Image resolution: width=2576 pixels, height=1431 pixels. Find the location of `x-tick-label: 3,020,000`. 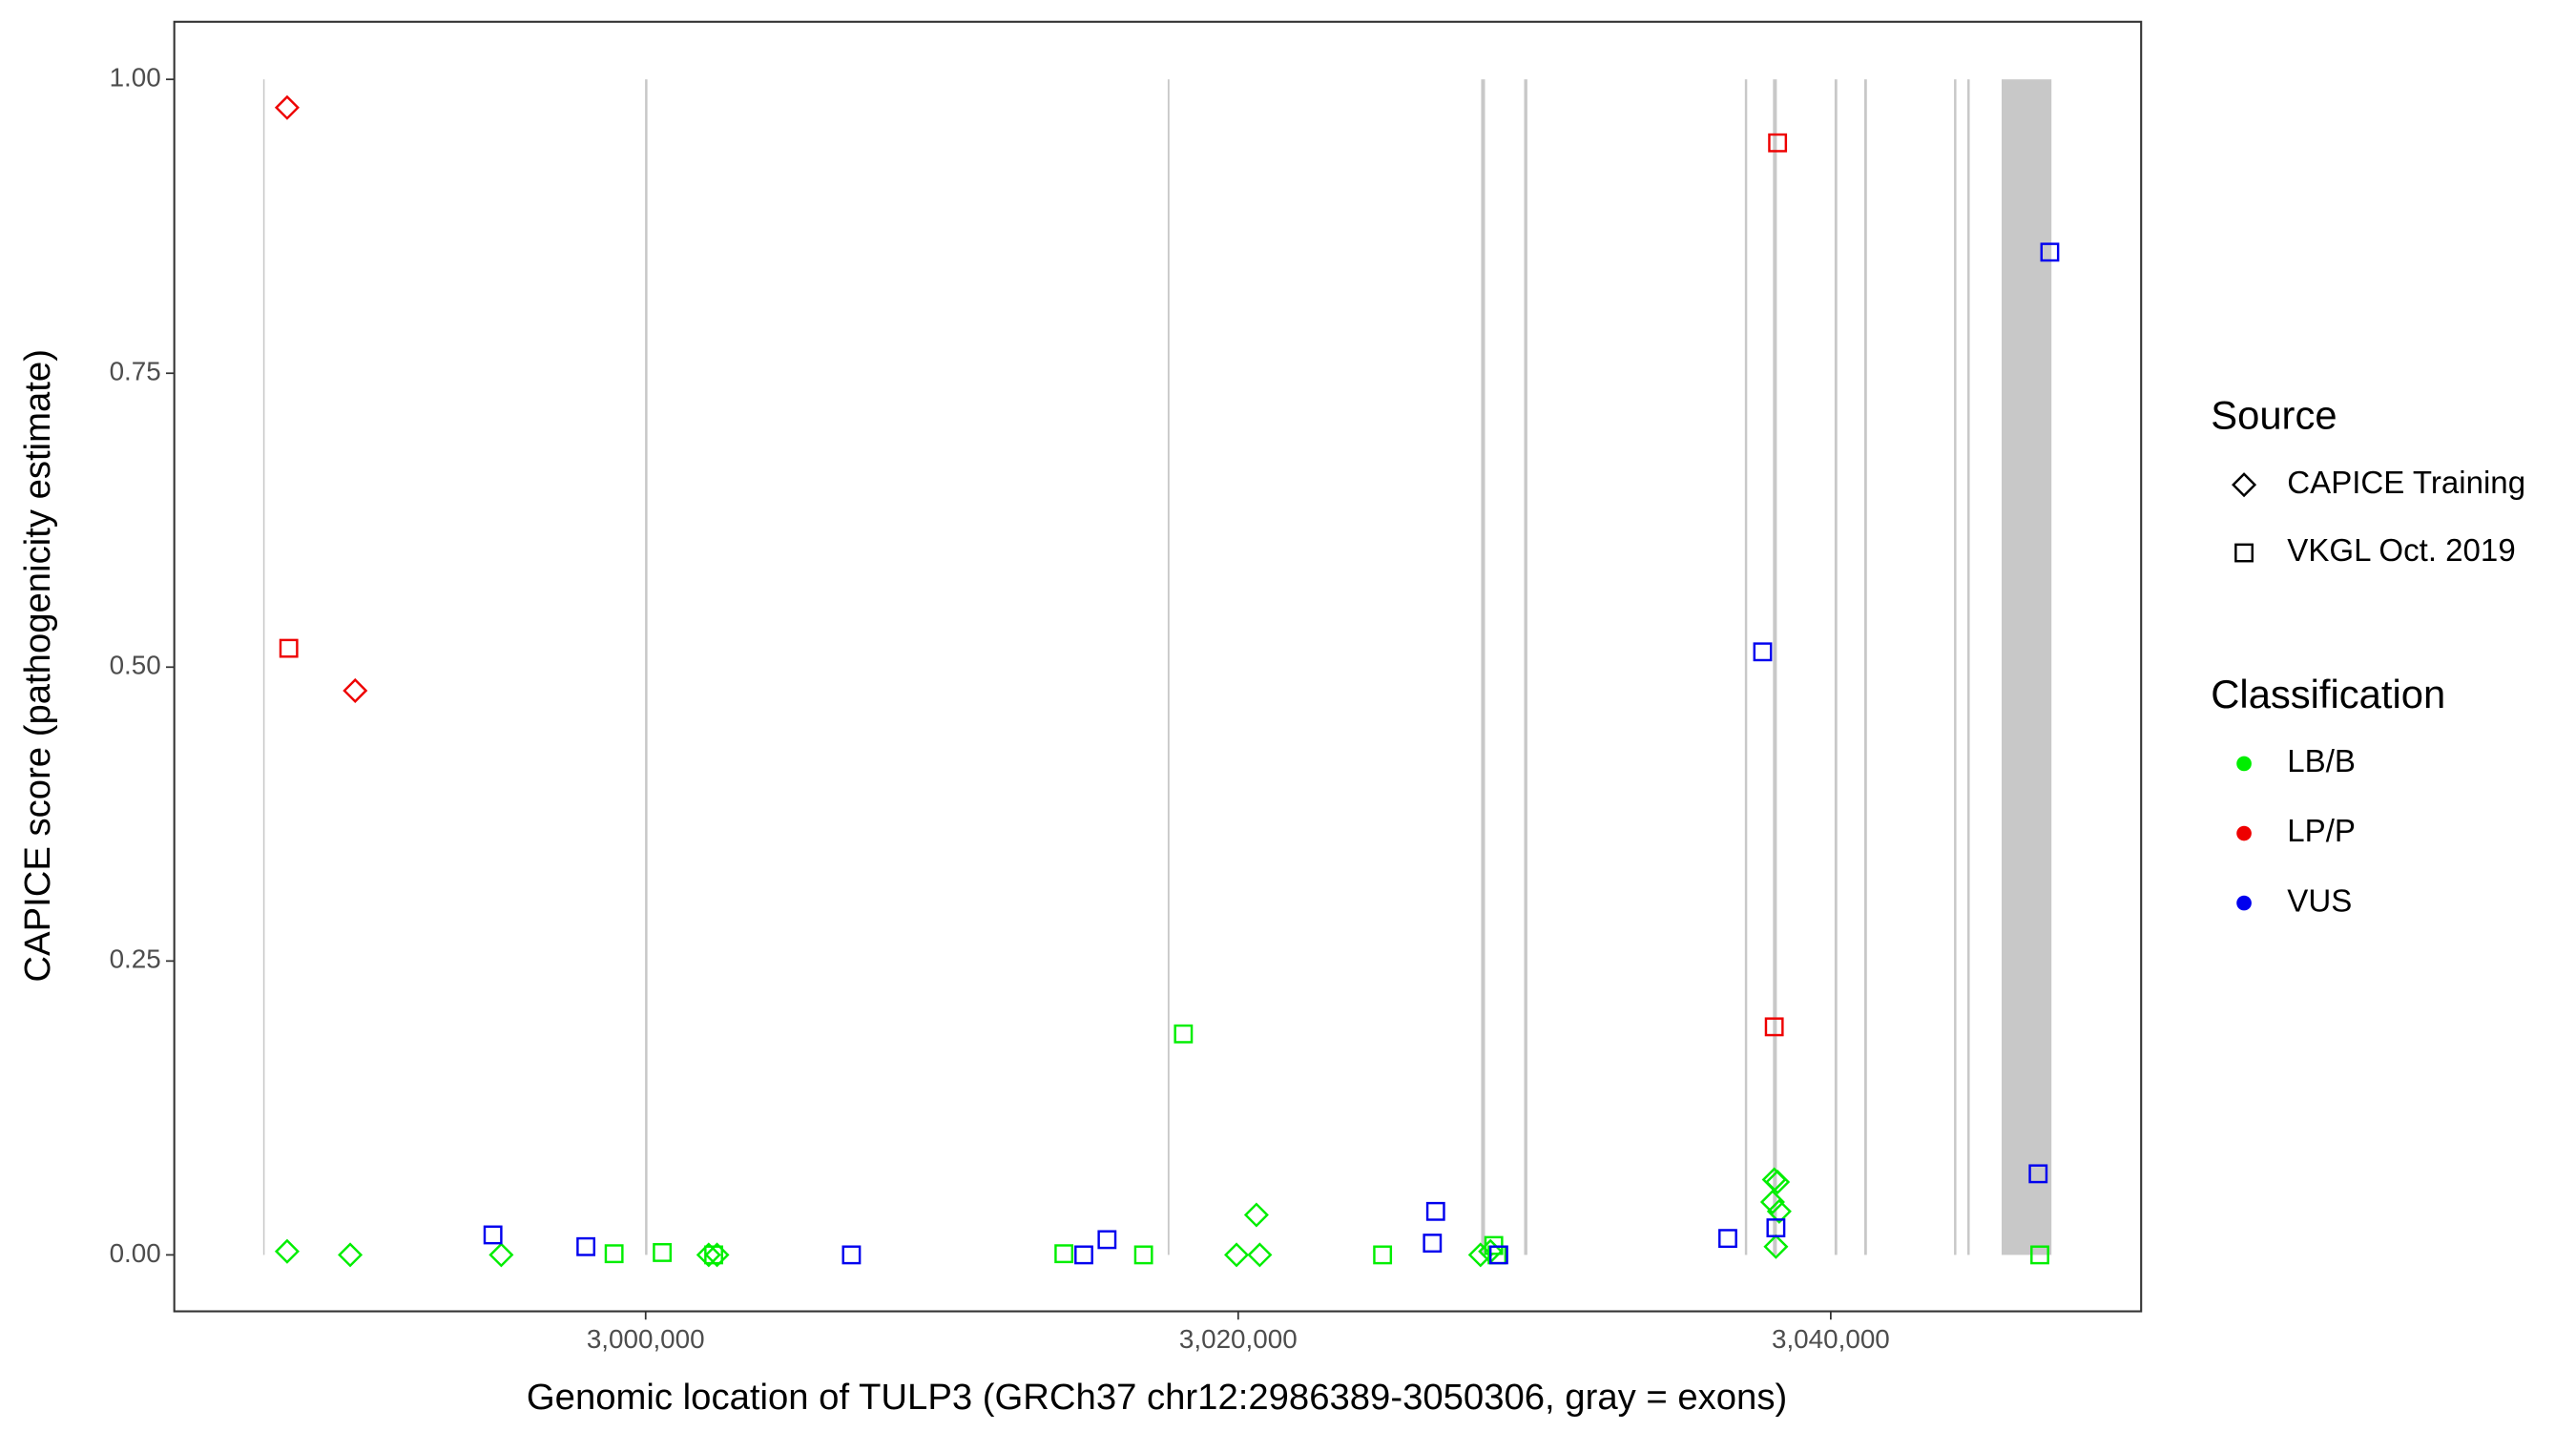

x-tick-label: 3,020,000 is located at coordinates (1238, 1339).